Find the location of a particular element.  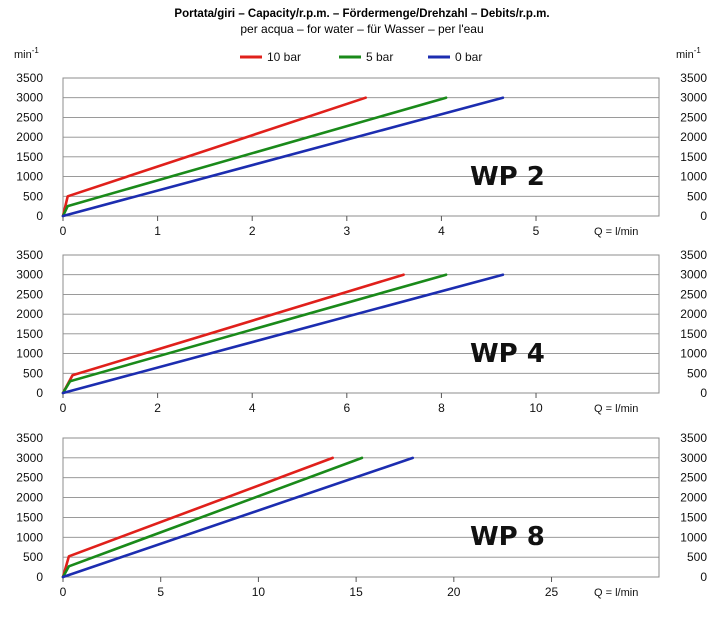

x-tick-label: 25 is located at coordinates (552, 592).